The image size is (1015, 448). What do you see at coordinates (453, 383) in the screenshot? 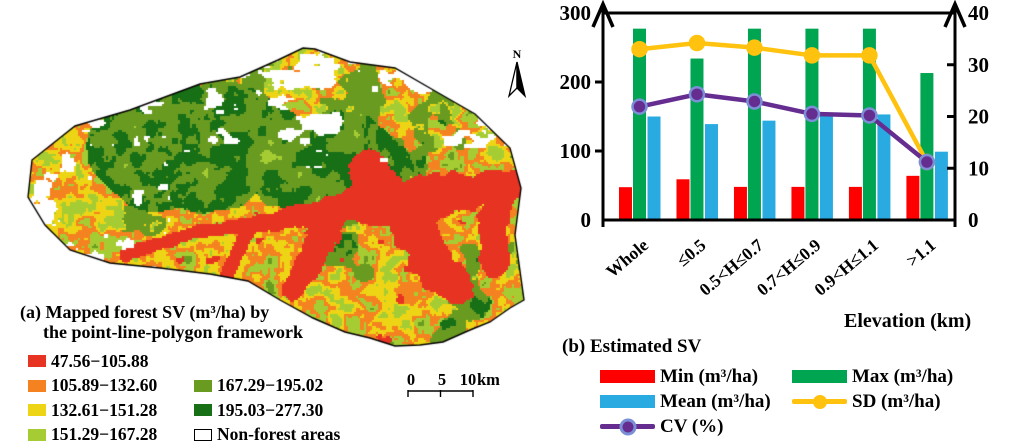
I see `map-scale-bar: 0 5 10 km` at bounding box center [453, 383].